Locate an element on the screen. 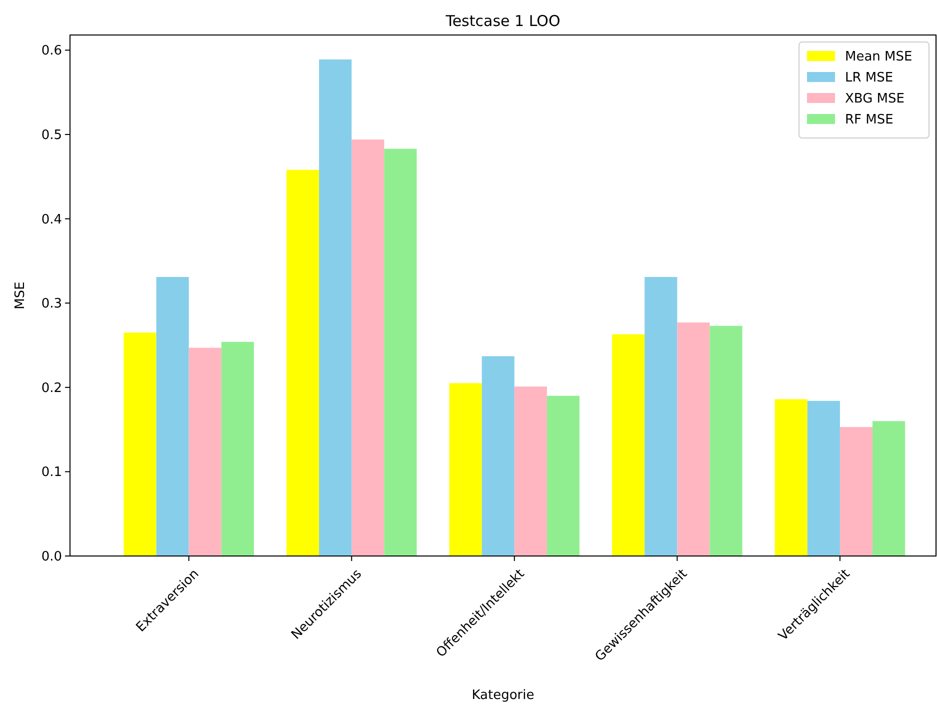 The width and height of the screenshot is (937, 711). y-axis-title: MSE is located at coordinates (20, 296).